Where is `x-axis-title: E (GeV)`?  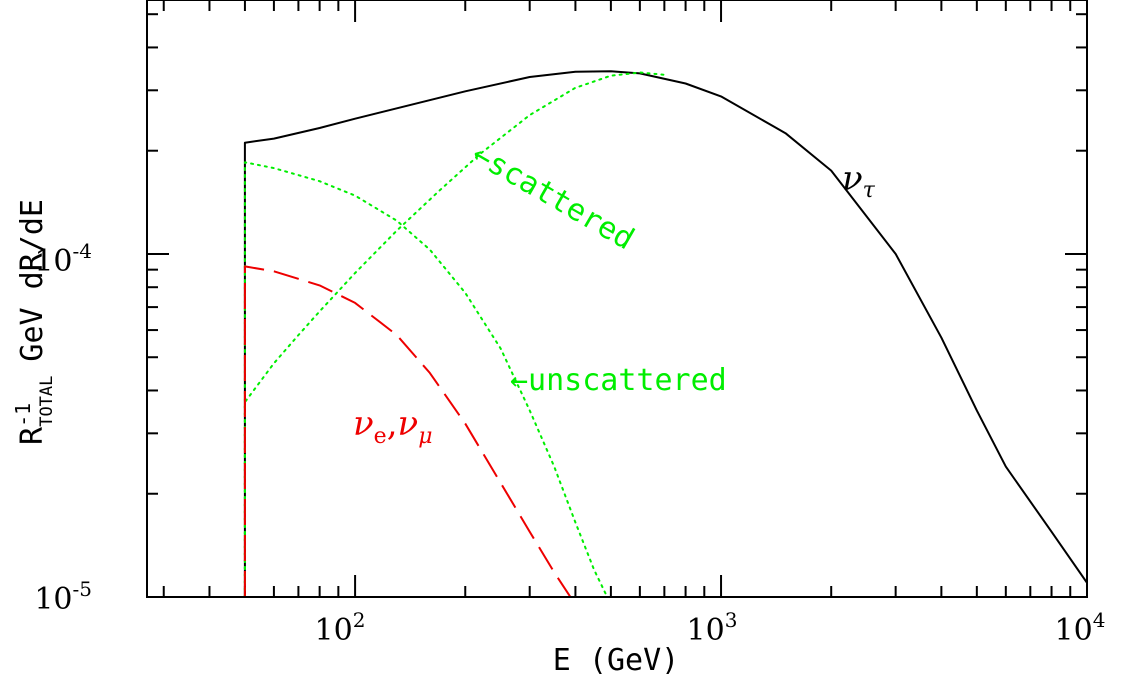 x-axis-title: E (GeV) is located at coordinates (616, 660).